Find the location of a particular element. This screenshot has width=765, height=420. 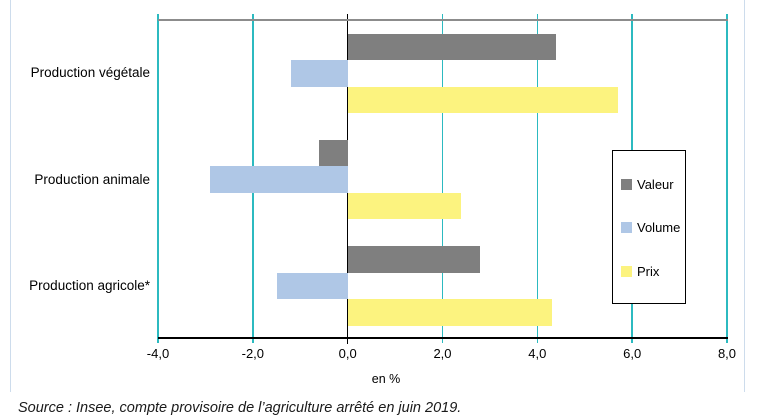

legend-item-prix: Prix is located at coordinates (640, 271).